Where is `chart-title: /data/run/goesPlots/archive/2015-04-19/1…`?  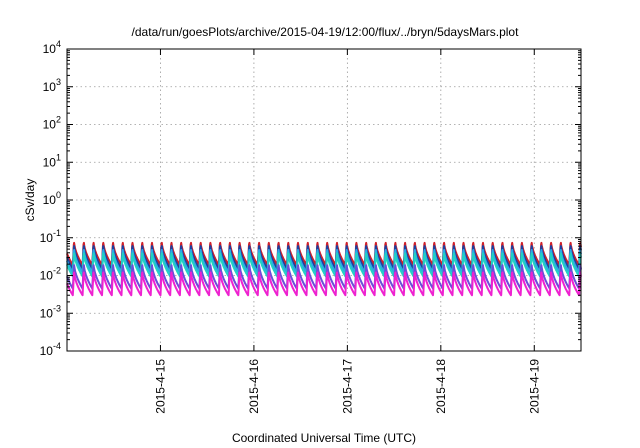
chart-title: /data/run/goesPlots/archive/2015-04-19/1… is located at coordinates (326, 32).